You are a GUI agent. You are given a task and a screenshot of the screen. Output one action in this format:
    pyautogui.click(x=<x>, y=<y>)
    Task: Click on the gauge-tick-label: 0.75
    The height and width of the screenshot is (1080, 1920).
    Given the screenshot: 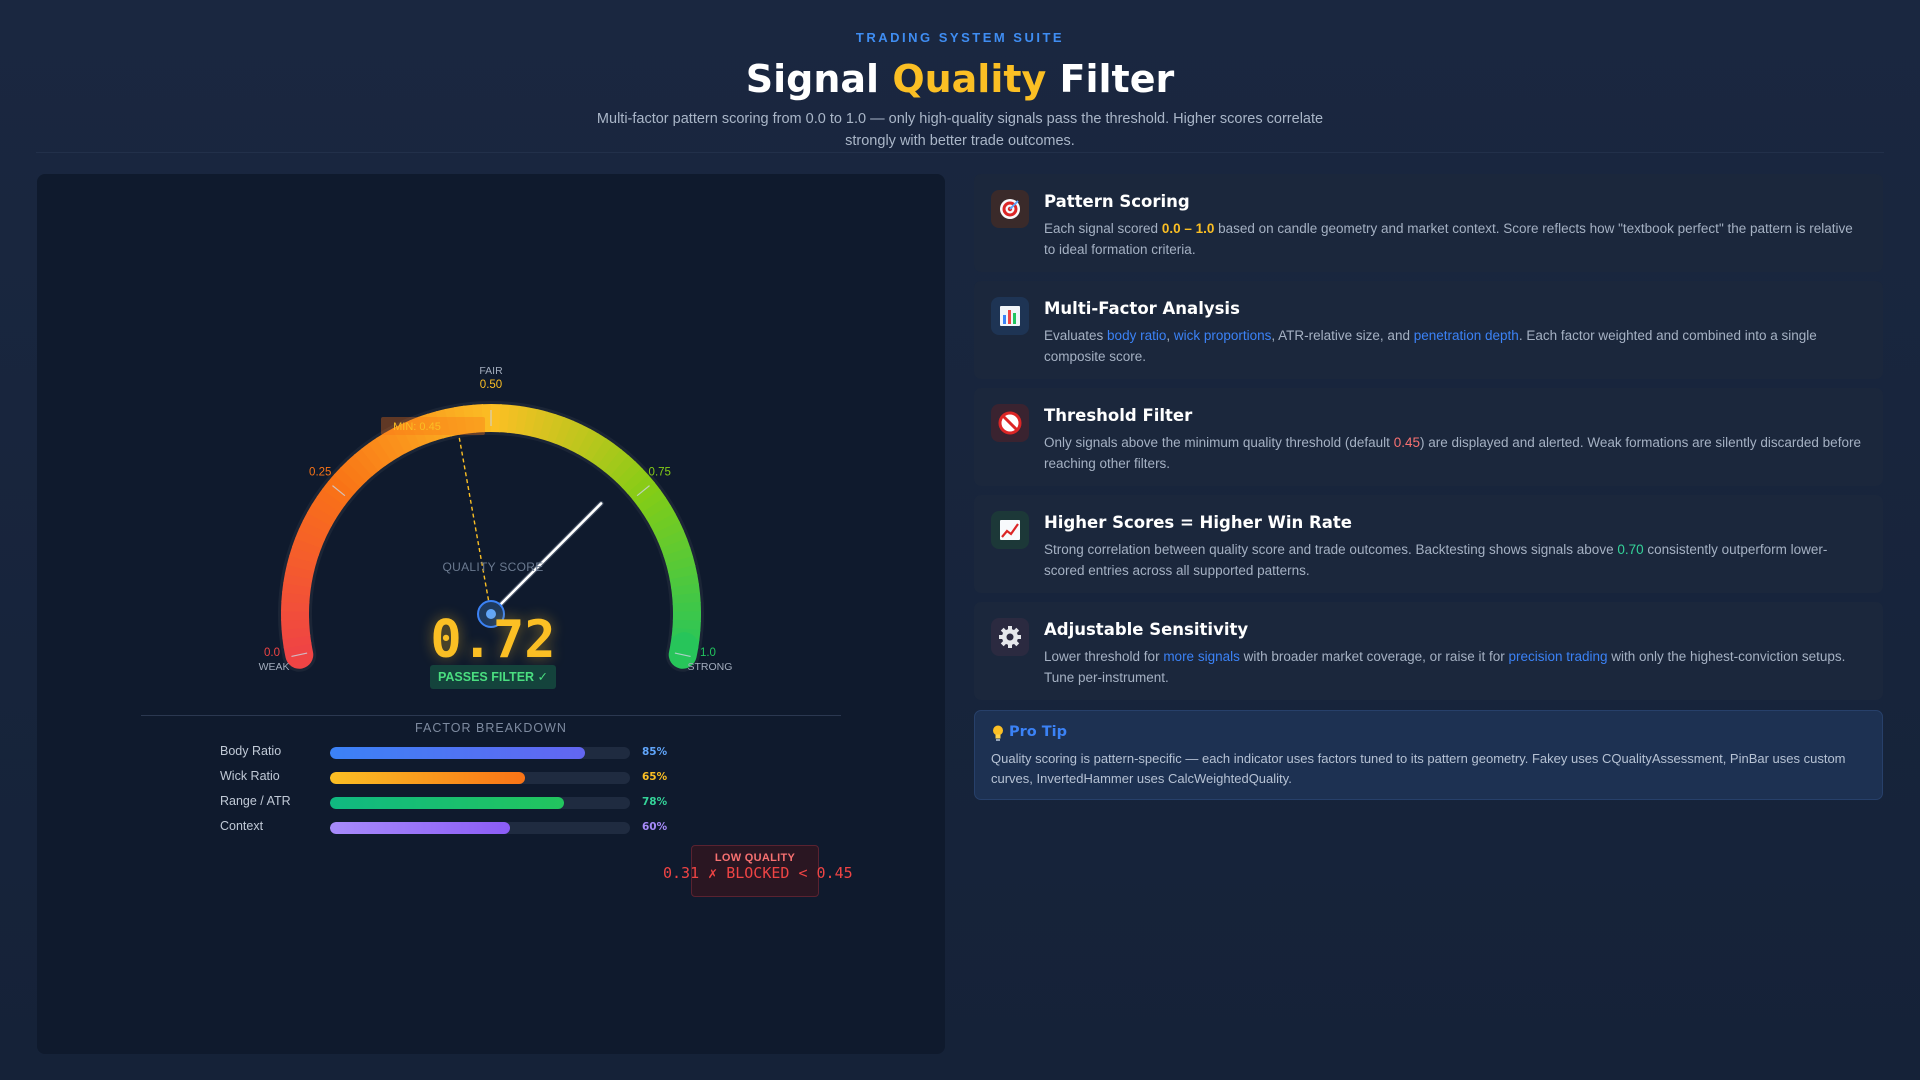 What is the action you would take?
    pyautogui.click(x=660, y=472)
    